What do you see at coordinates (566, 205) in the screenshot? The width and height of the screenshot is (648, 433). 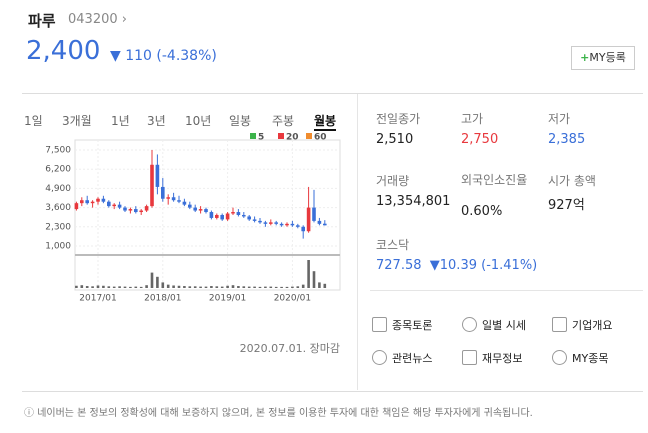 I see `info-value: 927억` at bounding box center [566, 205].